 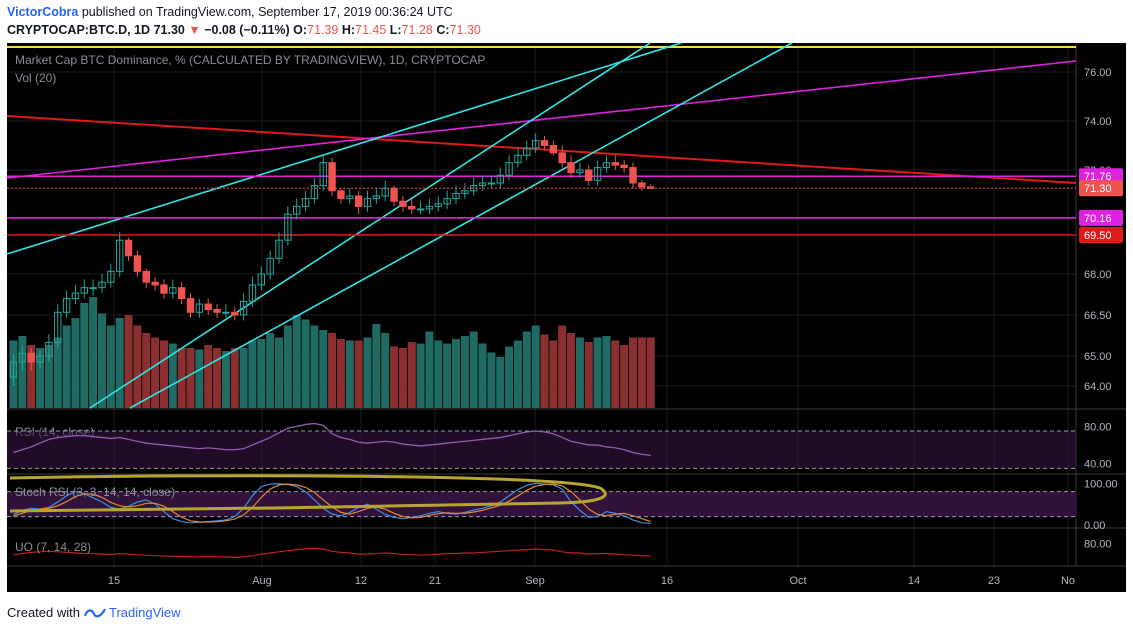 What do you see at coordinates (371, 30) in the screenshot?
I see `high-value: 71.45` at bounding box center [371, 30].